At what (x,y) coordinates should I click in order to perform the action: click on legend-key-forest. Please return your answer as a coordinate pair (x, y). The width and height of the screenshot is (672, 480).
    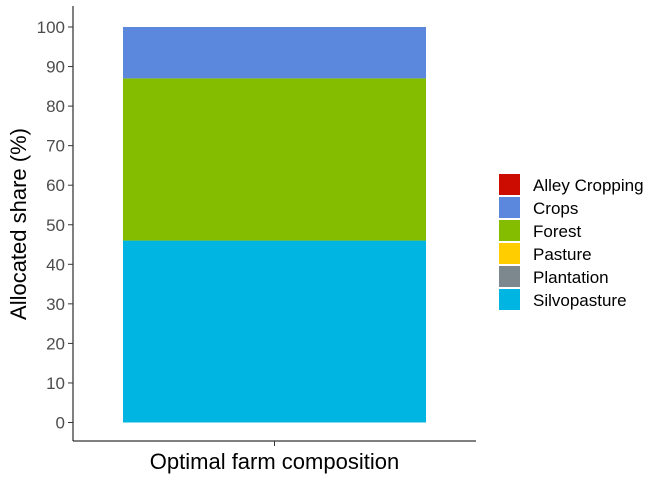
    Looking at the image, I should click on (509, 230).